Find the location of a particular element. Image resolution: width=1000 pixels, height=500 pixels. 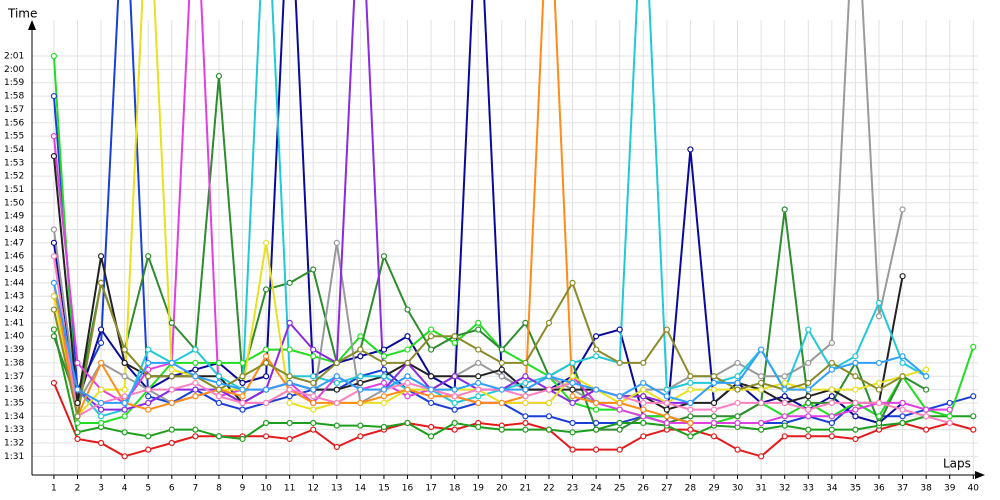

y-tick-label: 2:00 is located at coordinates (14, 70).